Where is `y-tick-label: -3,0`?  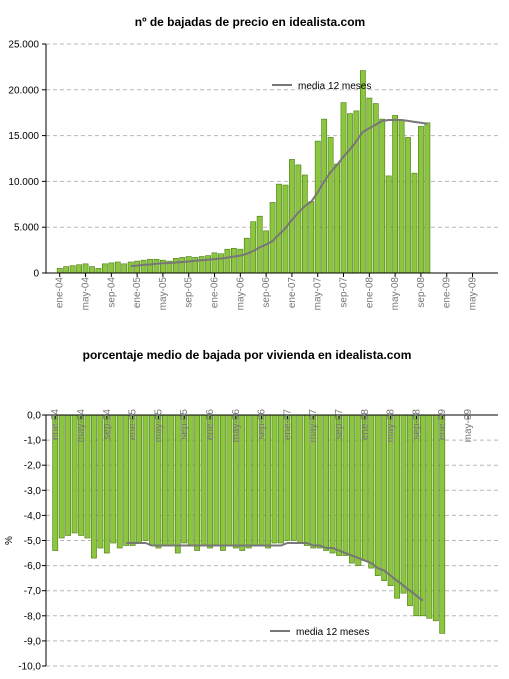
y-tick-label: -3,0 is located at coordinates (33, 491).